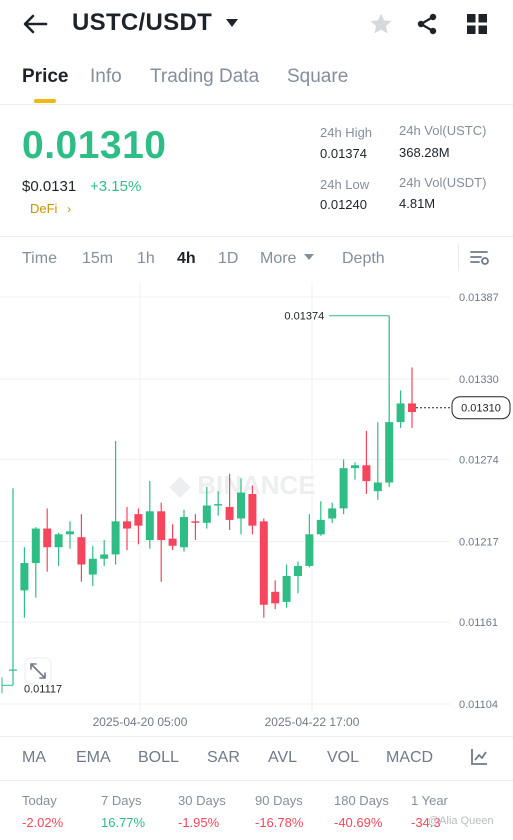  Describe the element at coordinates (205, 76) in the screenshot. I see `tab-trading-data: Trading Data` at that location.